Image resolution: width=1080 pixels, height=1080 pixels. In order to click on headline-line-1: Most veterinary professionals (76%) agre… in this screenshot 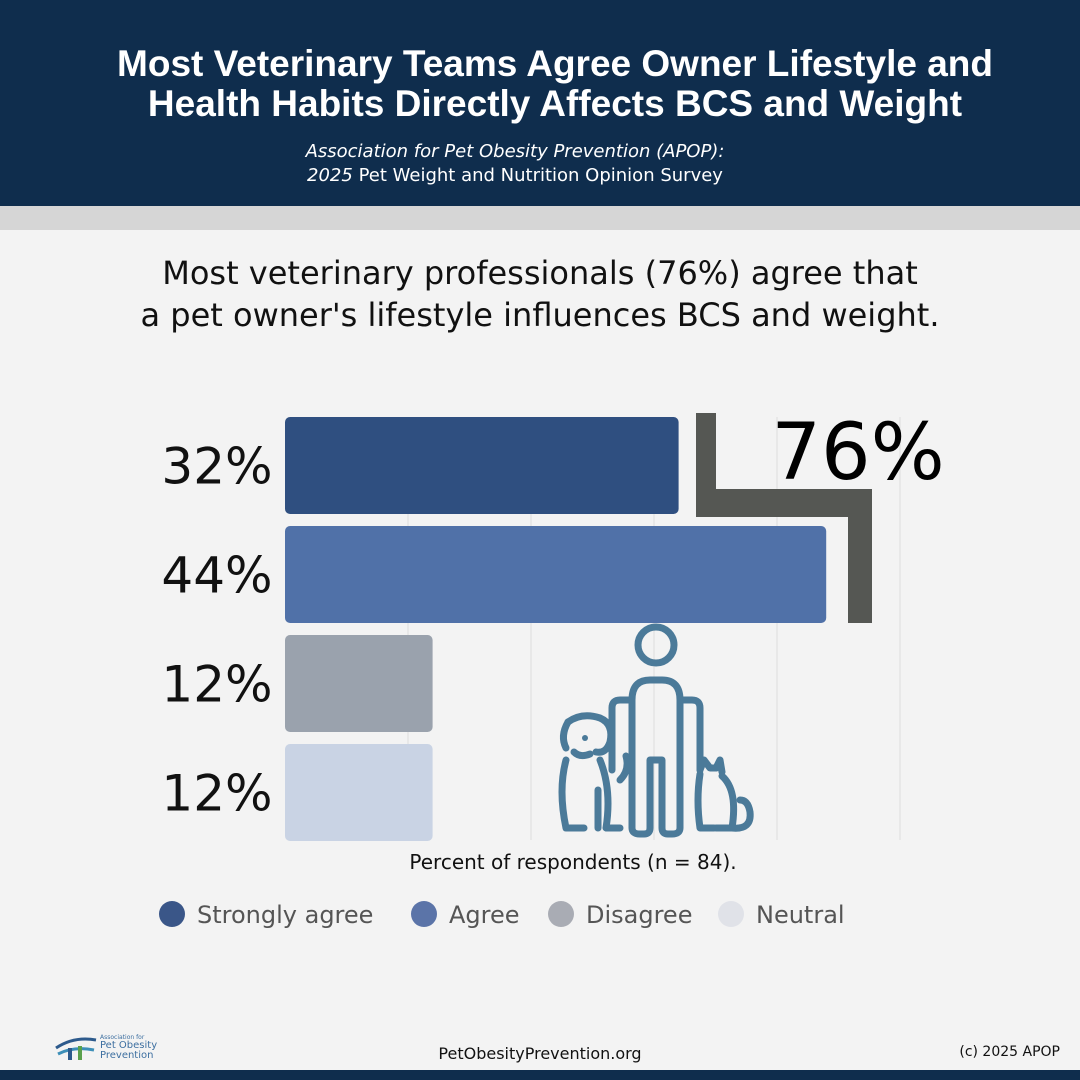, I will do `click(540, 273)`.